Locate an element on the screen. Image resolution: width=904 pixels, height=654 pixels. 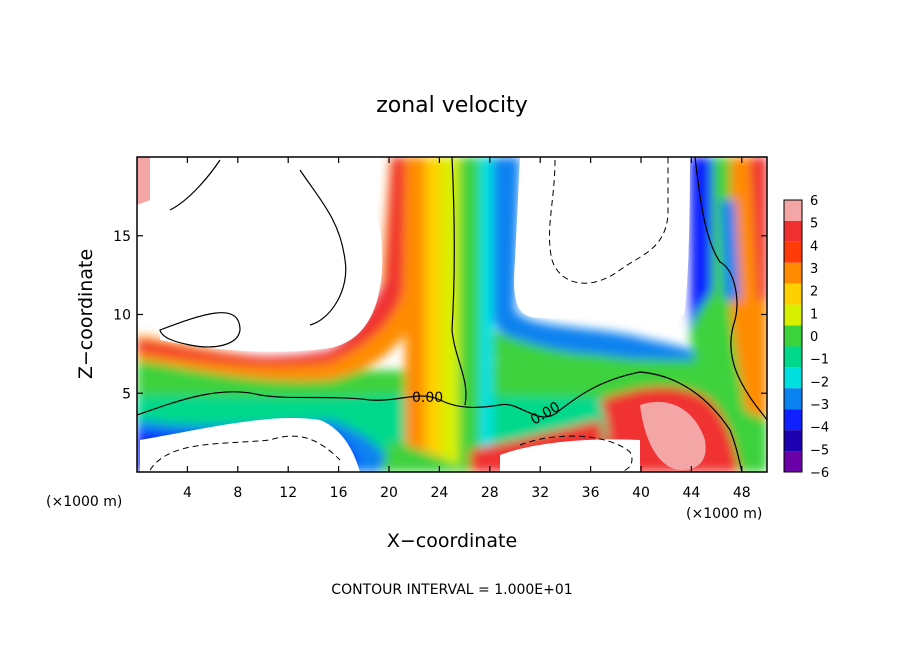
colorbar-tick-label: 5 is located at coordinates (814, 224).